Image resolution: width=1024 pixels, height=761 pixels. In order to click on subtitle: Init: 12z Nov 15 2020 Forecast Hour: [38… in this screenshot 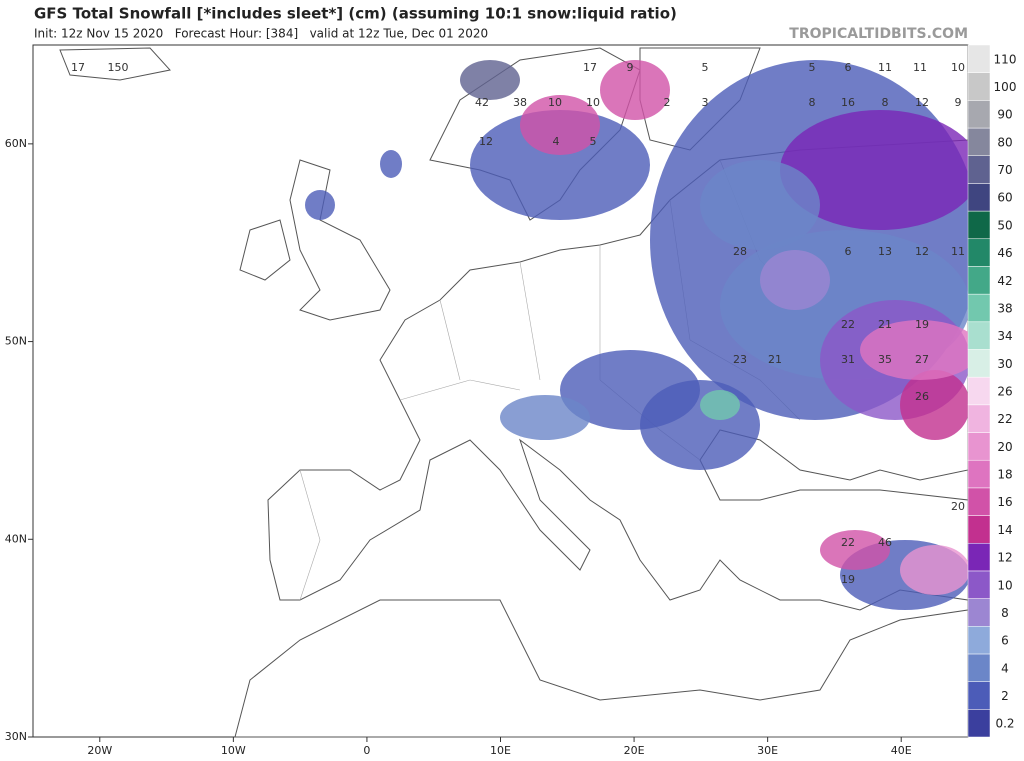, I will do `click(261, 34)`.